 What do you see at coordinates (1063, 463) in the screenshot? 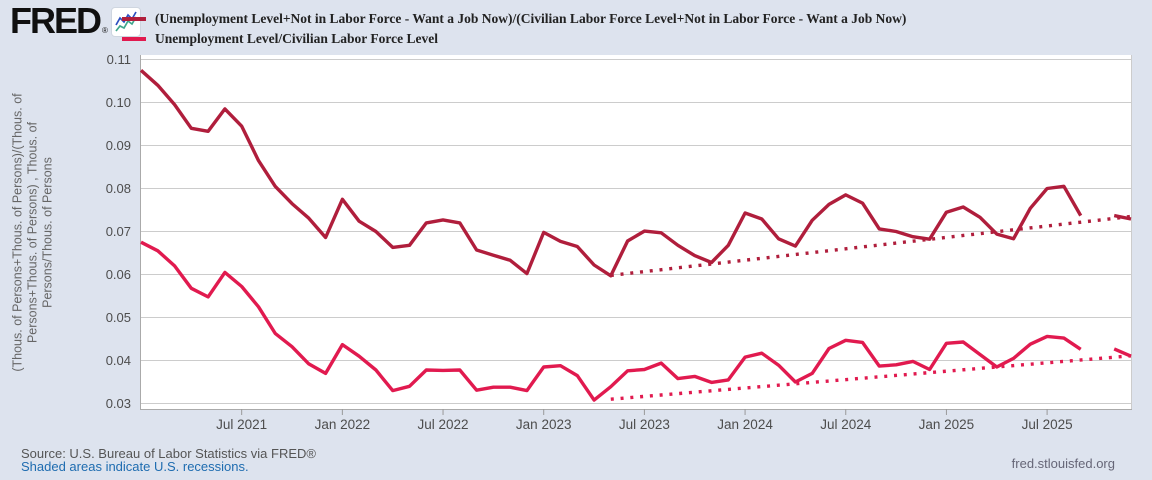
I see `site-url: fred.stlouisfed.org` at bounding box center [1063, 463].